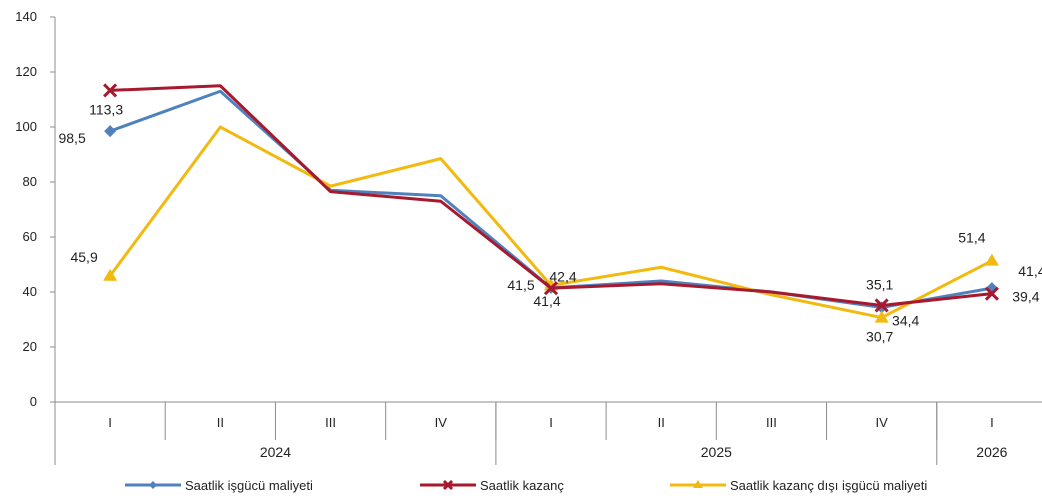 The width and height of the screenshot is (1042, 502). Describe the element at coordinates (991, 452) in the screenshot. I see `x-group-label: 2026` at that location.